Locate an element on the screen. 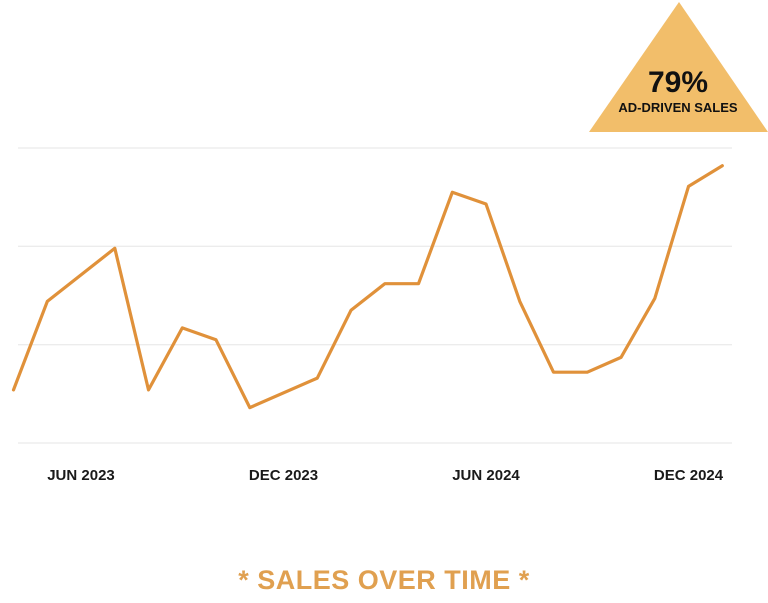  x-tick-label: DEC 2024 is located at coordinates (689, 475).